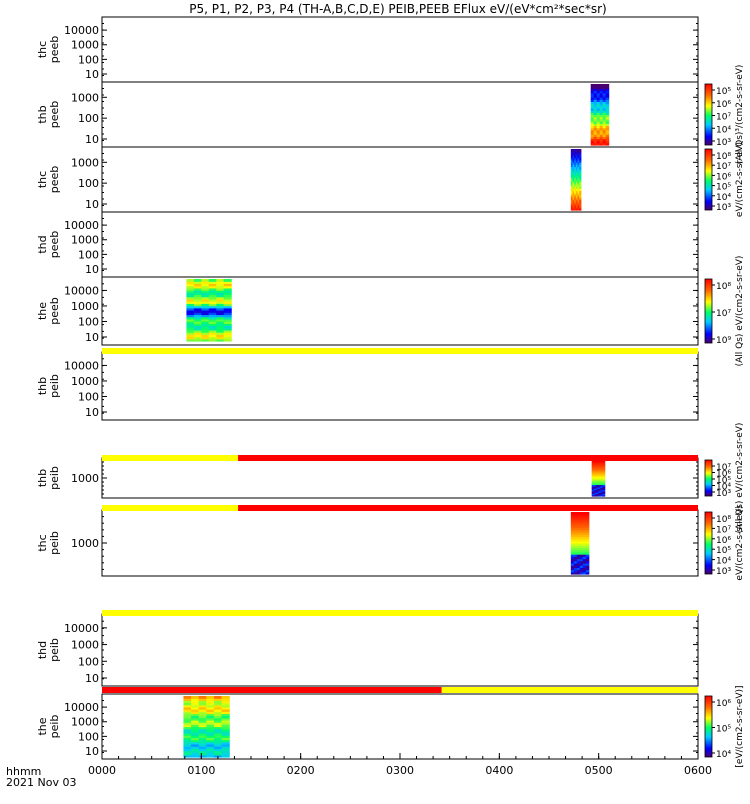 Image resolution: width=750 pixels, height=804 pixels. I want to click on y-tick-label: 1000, so click(85, 306).